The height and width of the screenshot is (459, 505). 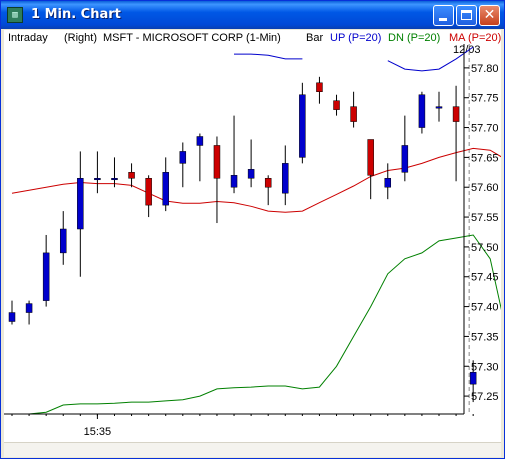 What do you see at coordinates (81, 38) in the screenshot?
I see `axis-side-label: (Right)` at bounding box center [81, 38].